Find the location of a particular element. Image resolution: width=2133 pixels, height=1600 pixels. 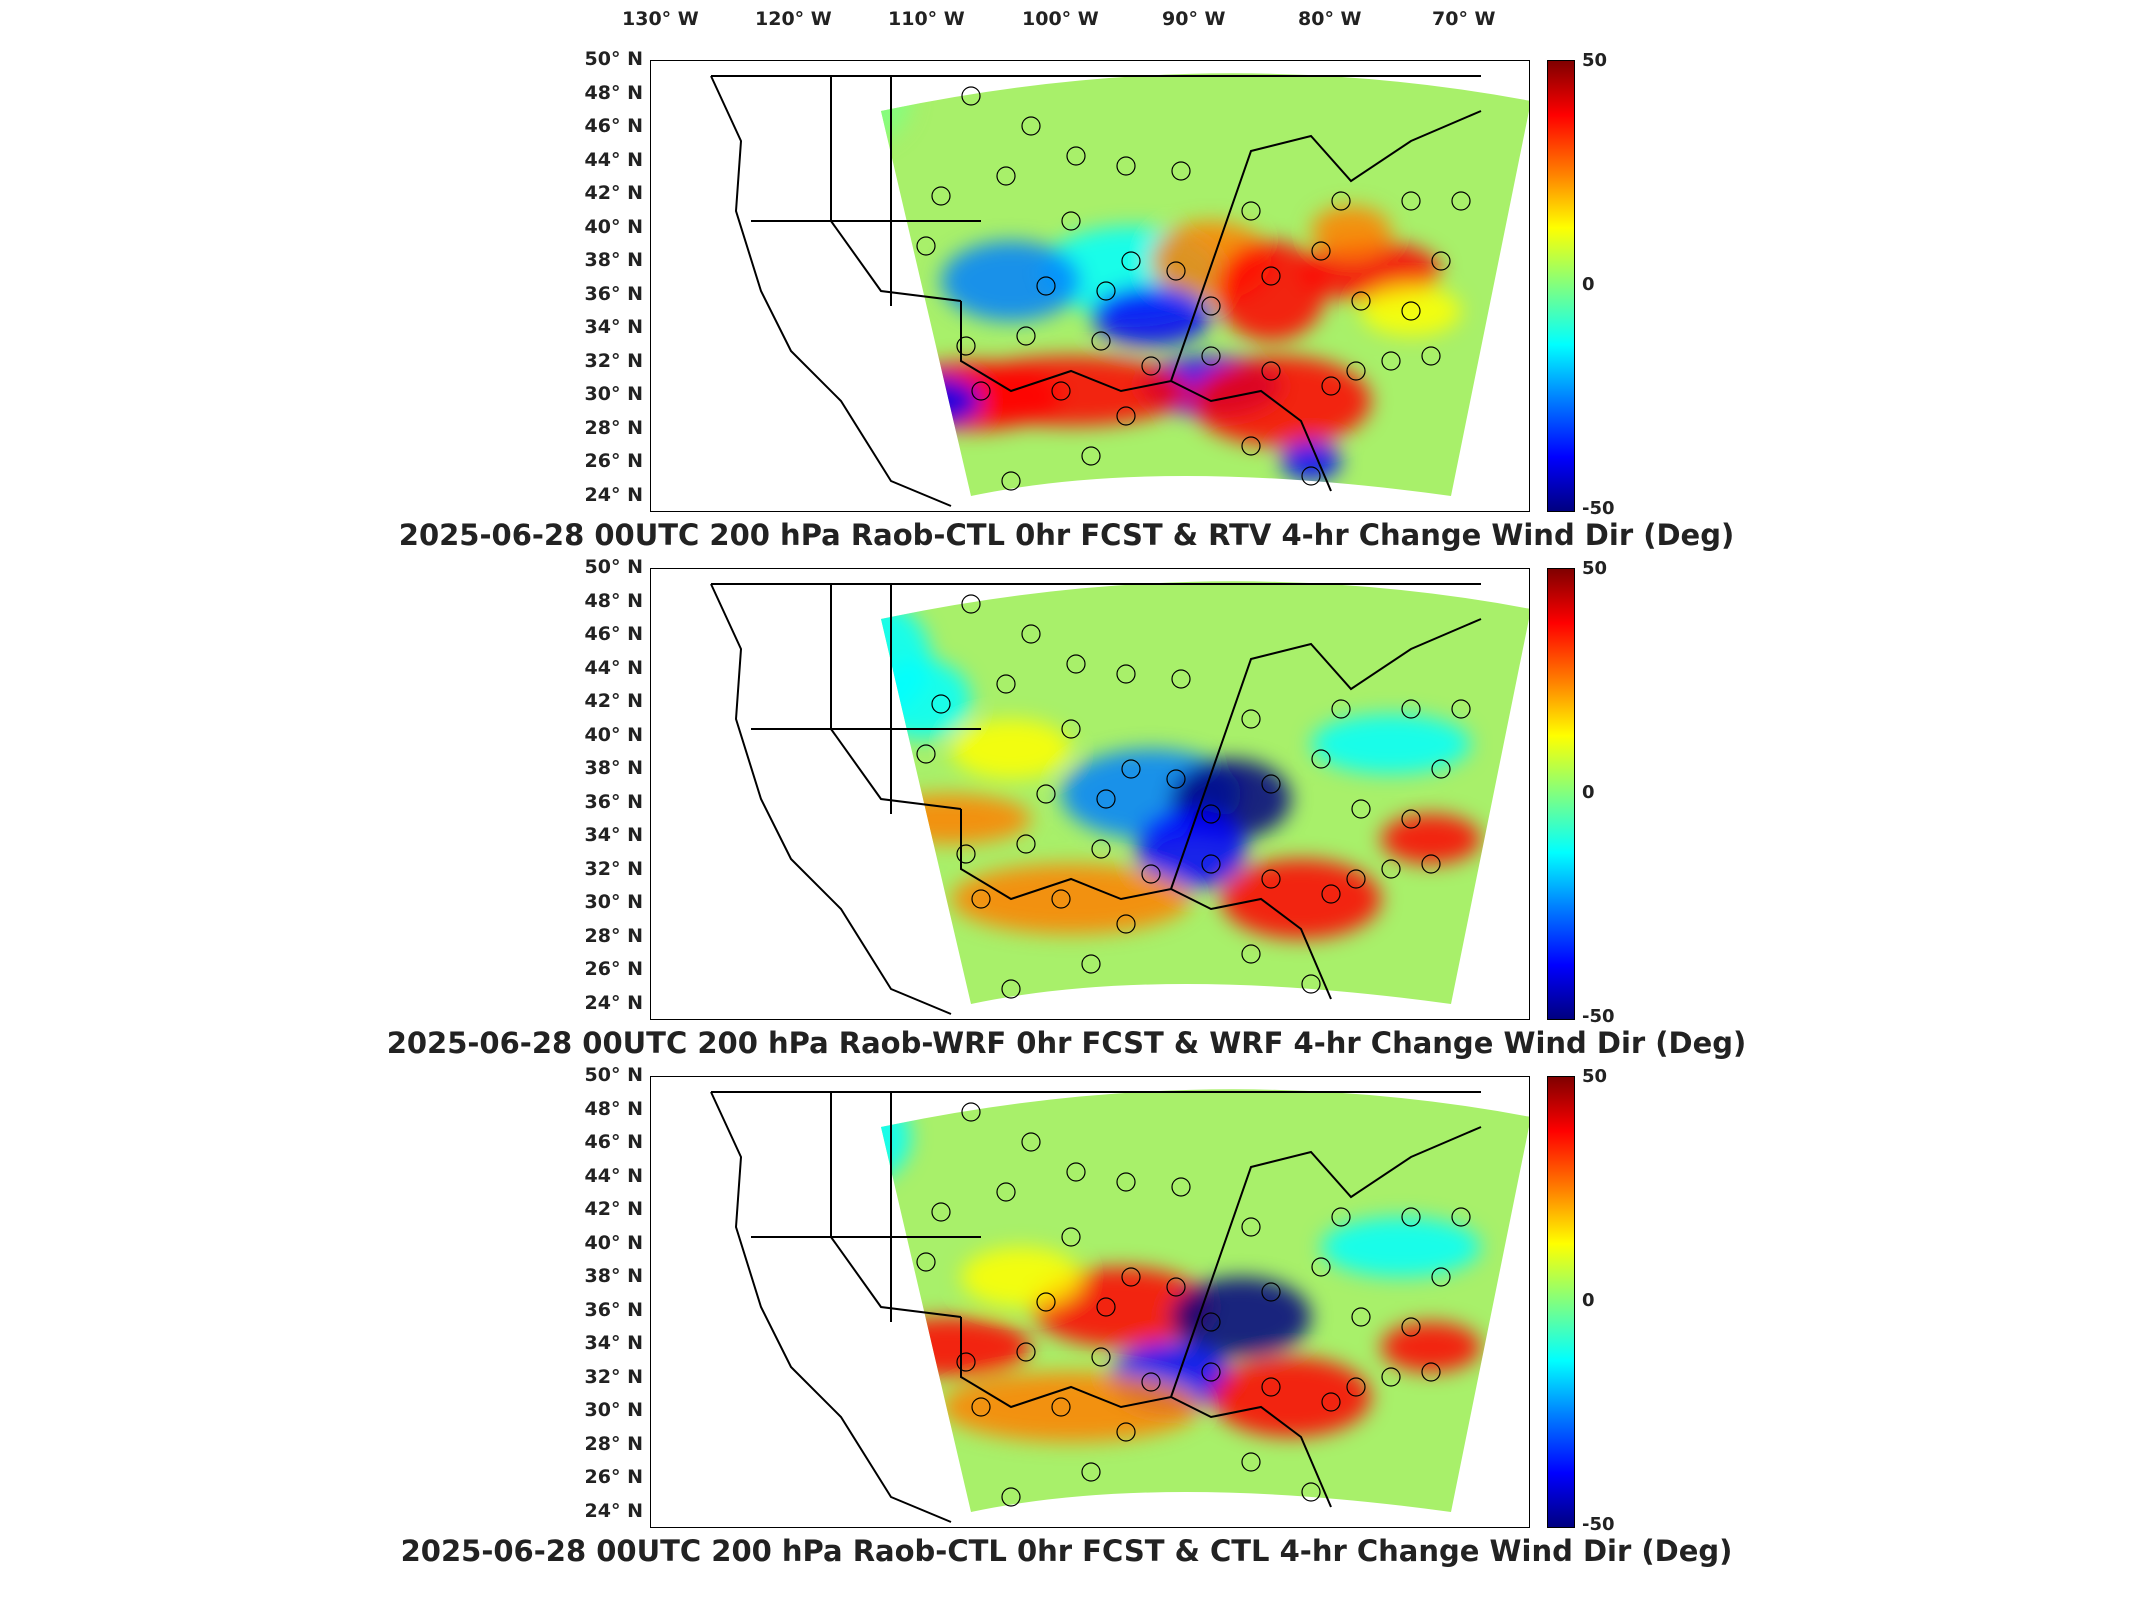

lat-label: 34° N is located at coordinates (613, 327).